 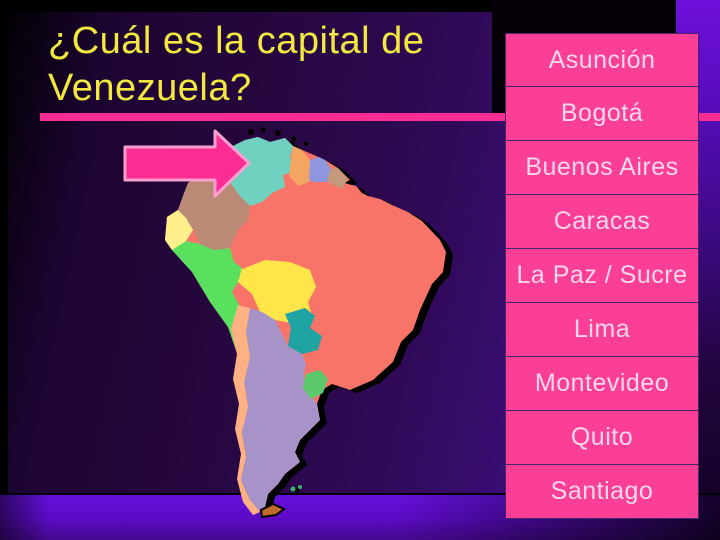 What do you see at coordinates (236, 65) in the screenshot?
I see `page-title: ¿Cuál es la capital de Venezuela?` at bounding box center [236, 65].